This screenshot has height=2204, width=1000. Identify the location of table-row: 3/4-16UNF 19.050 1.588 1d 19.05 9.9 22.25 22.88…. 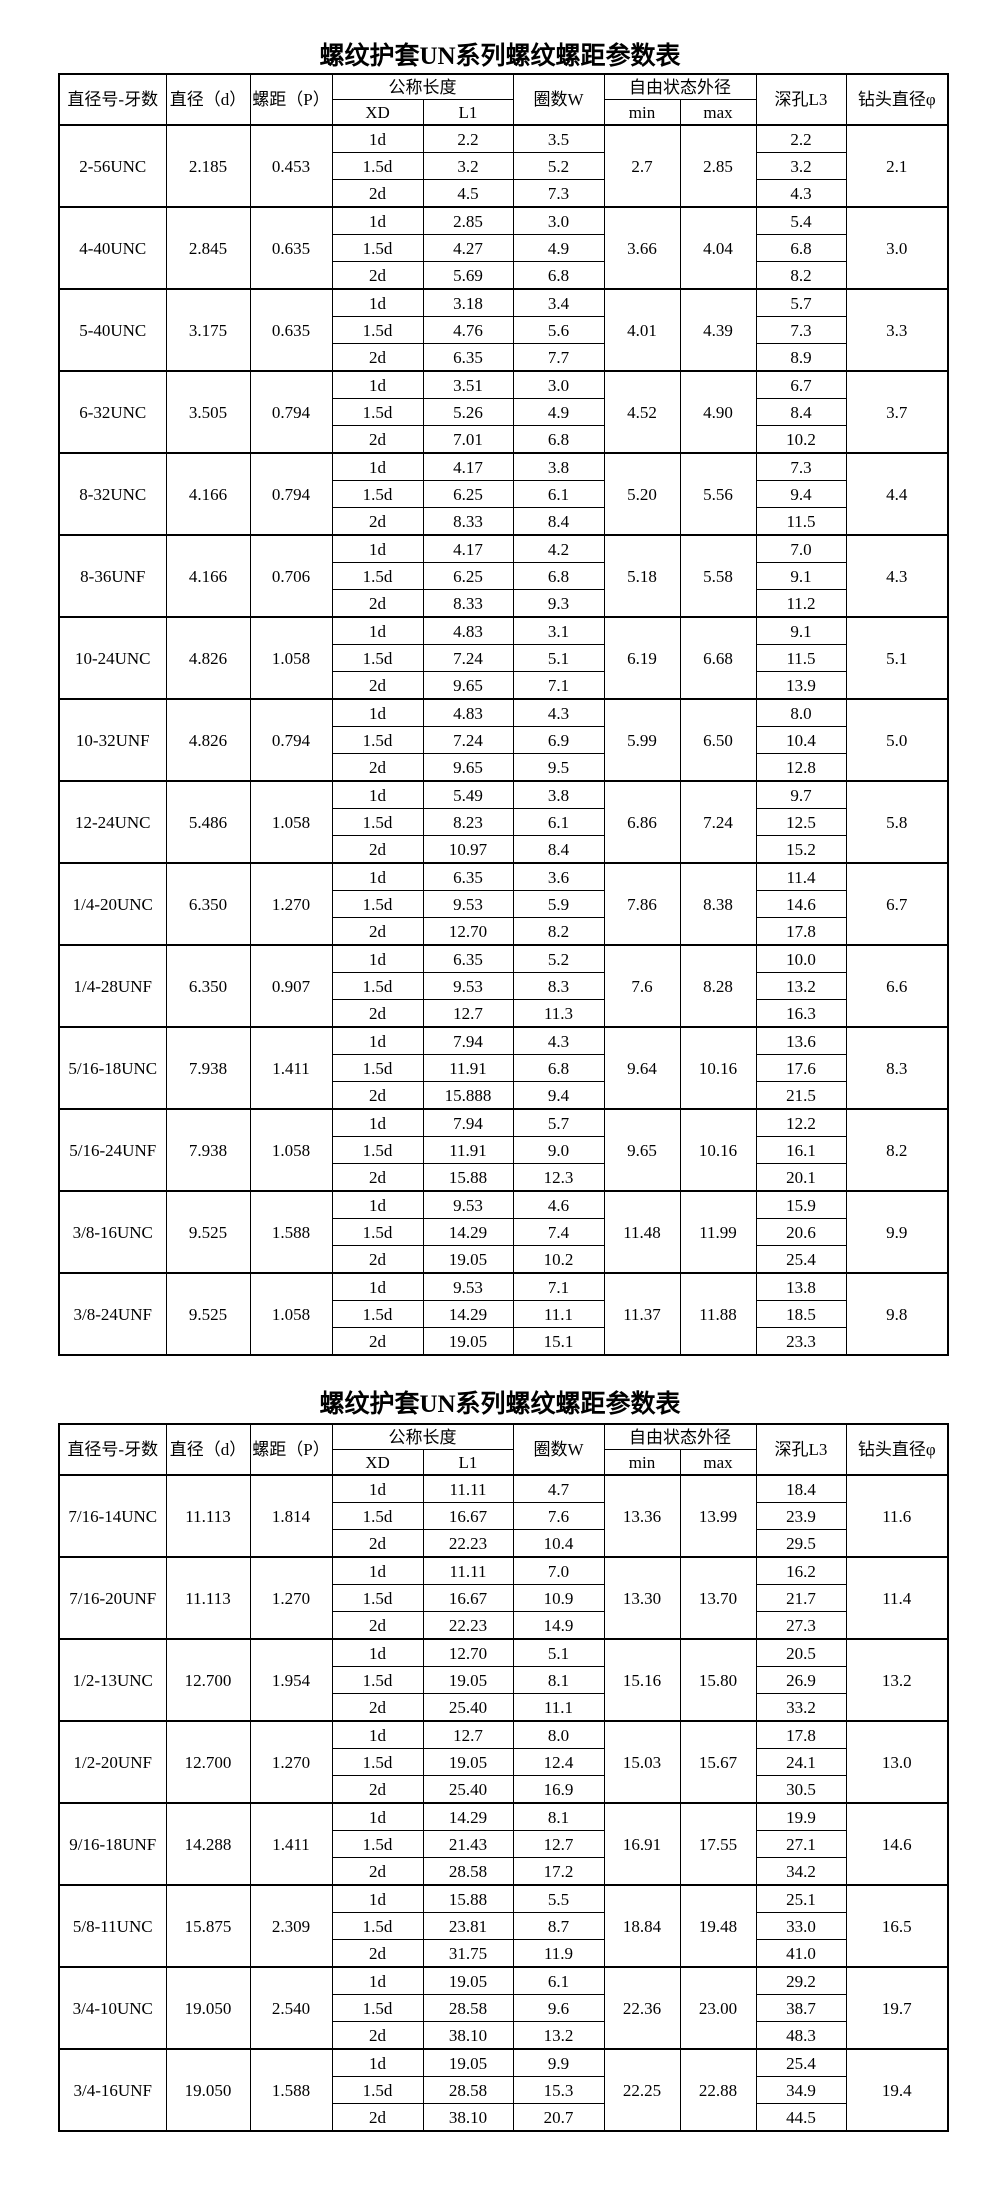
(503, 2090).